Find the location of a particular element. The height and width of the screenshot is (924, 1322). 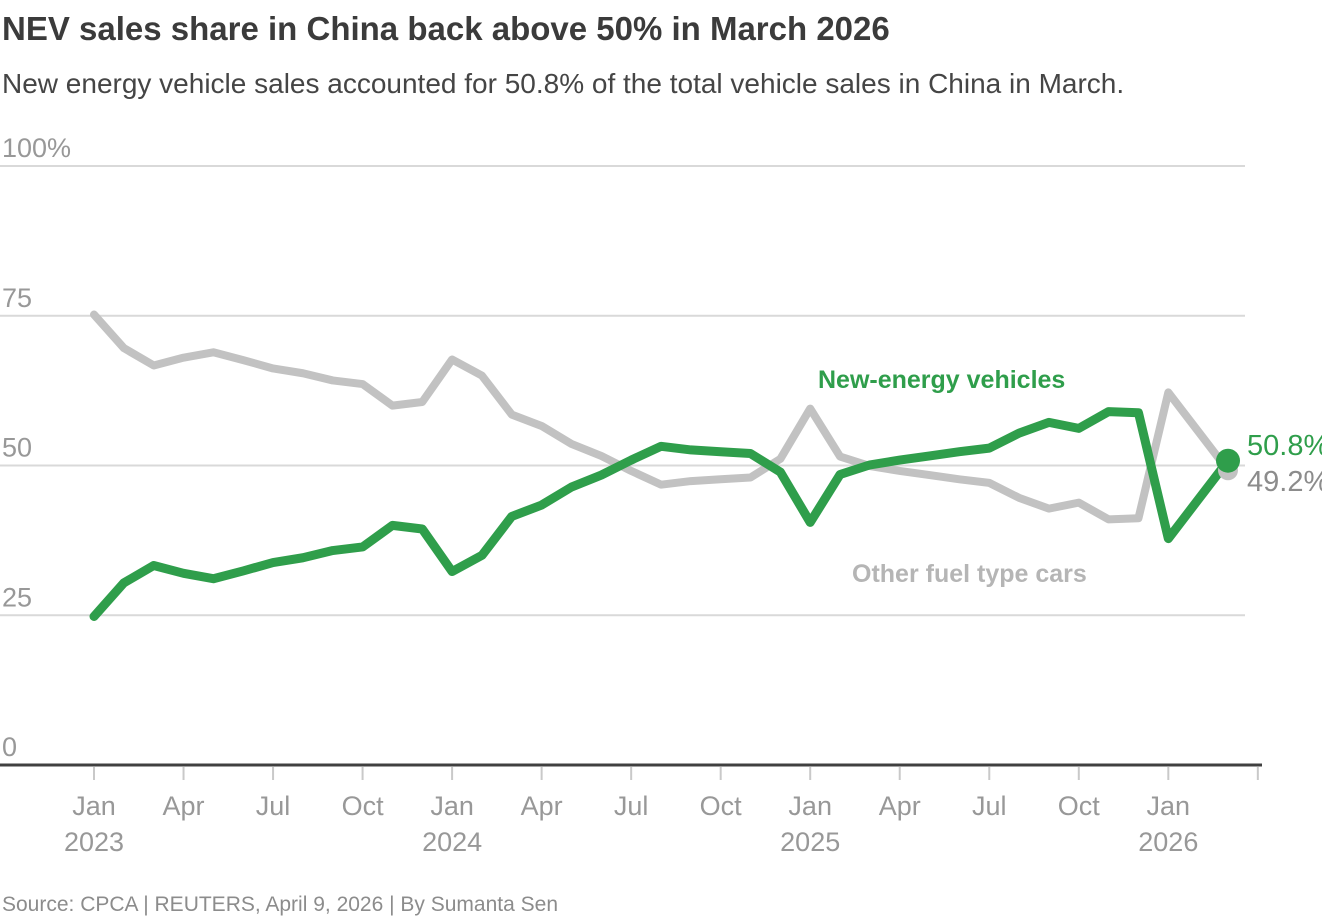

legend-label-new-energy-vehicles: New-energy vehicles is located at coordinates (942, 380).